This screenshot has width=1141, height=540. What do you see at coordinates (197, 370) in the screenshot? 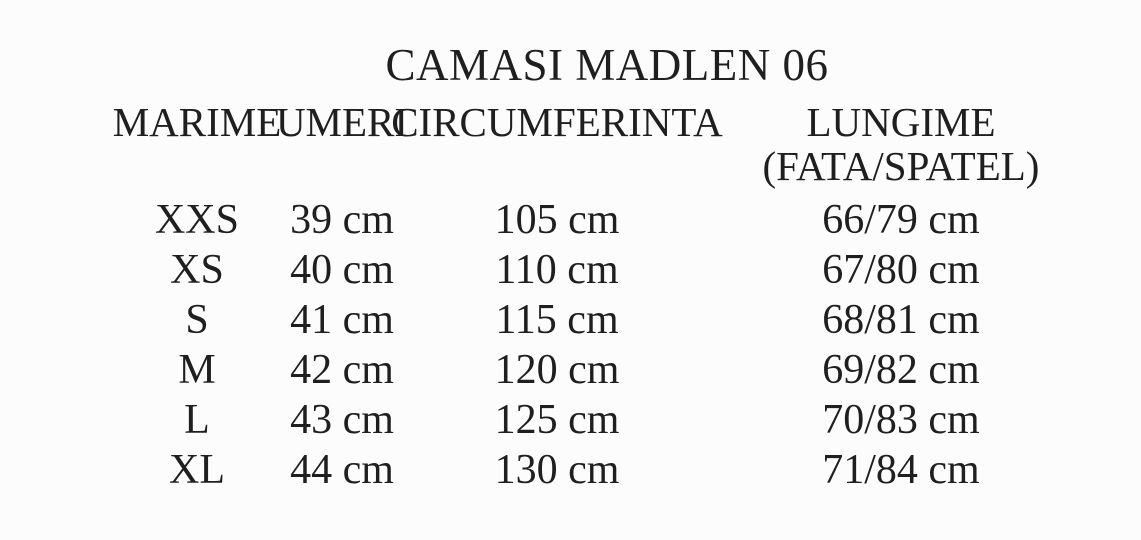
I see `table-cell: M` at bounding box center [197, 370].